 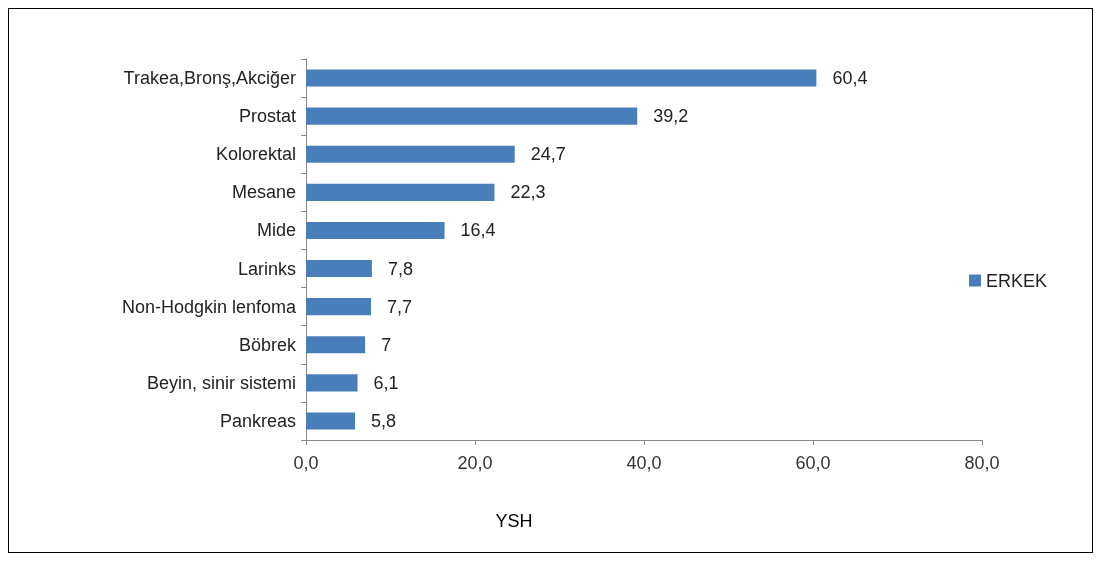 What do you see at coordinates (528, 192) in the screenshot?
I see `data-label: 22,3` at bounding box center [528, 192].